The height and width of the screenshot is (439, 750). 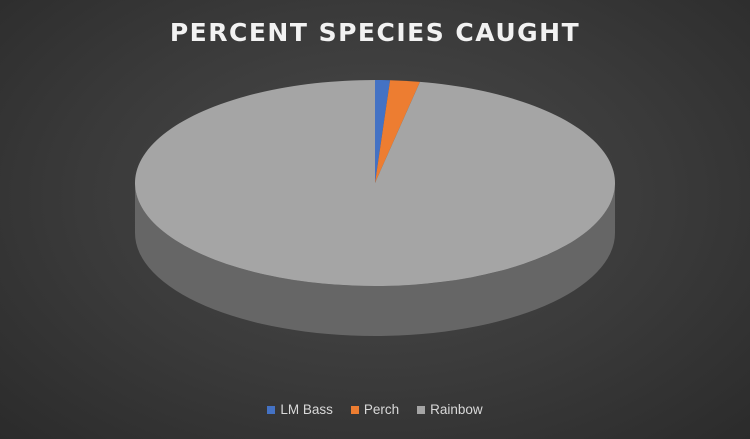 What do you see at coordinates (354, 409) in the screenshot?
I see `legend-swatch-perch` at bounding box center [354, 409].